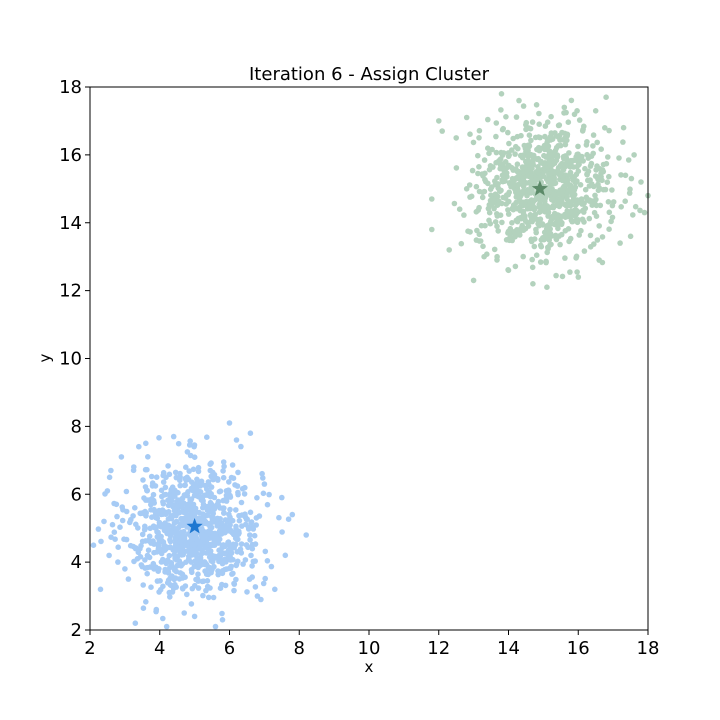 Image resolution: width=720 pixels, height=720 pixels. Describe the element at coordinates (76, 562) in the screenshot. I see `y-tick-label: 4` at that location.